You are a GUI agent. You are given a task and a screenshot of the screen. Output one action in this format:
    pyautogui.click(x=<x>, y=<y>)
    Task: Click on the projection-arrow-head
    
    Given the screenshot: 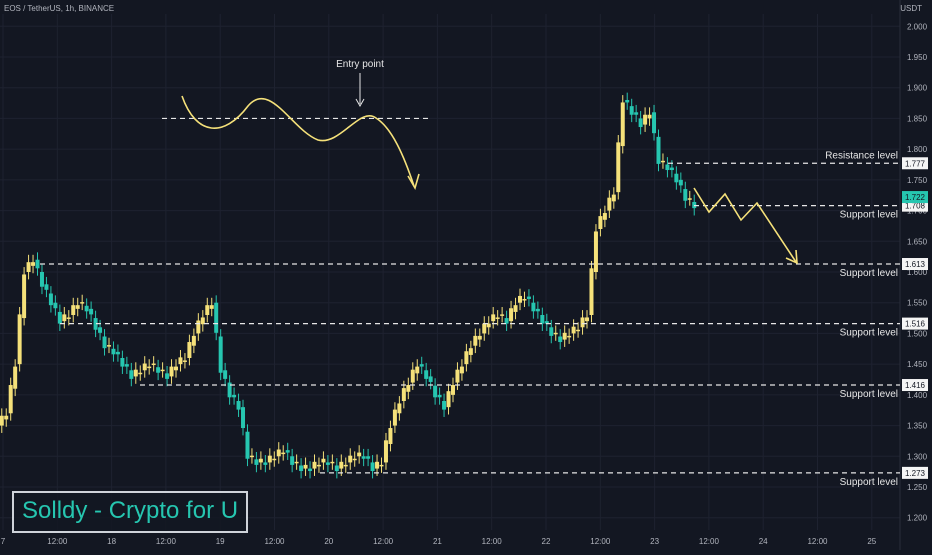 What is the action you would take?
    pyautogui.click(x=791, y=257)
    